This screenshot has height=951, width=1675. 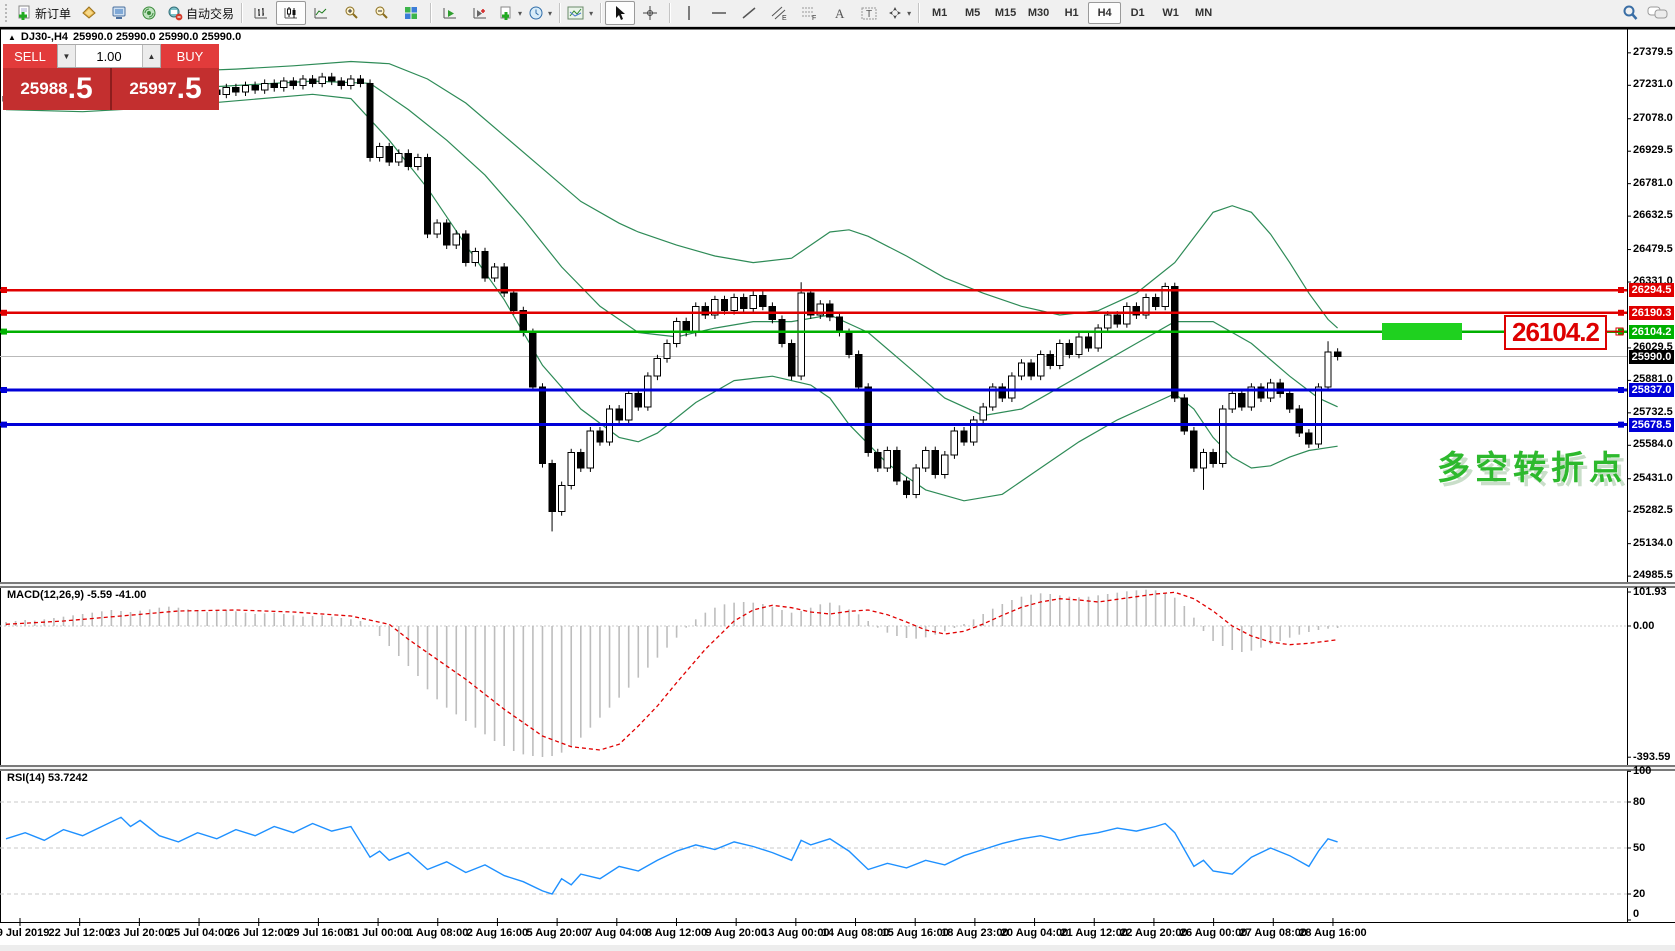 I want to click on price-level-badge: 25678.5, so click(x=1651, y=424).